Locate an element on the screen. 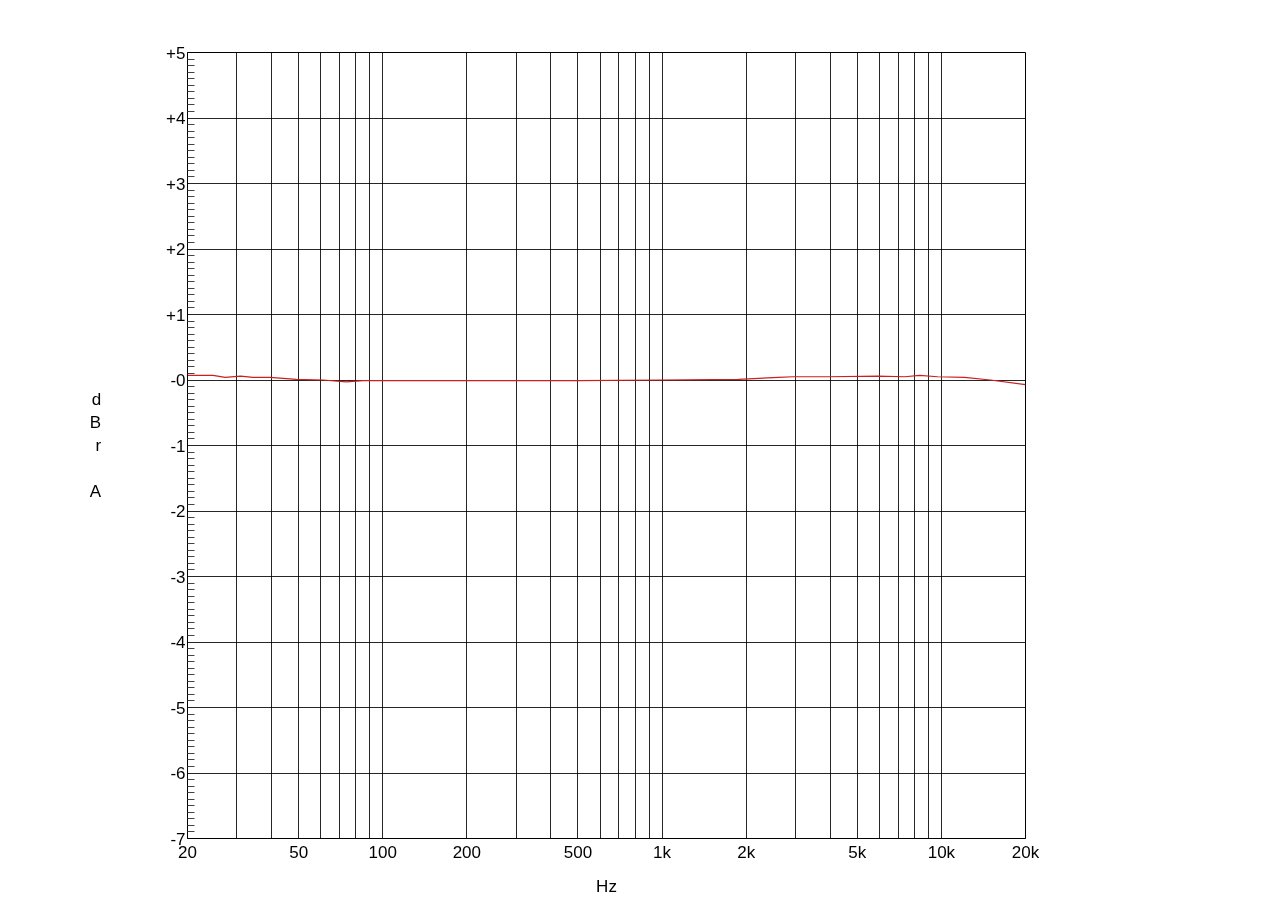  y-tick-label: +3 is located at coordinates (176, 184).